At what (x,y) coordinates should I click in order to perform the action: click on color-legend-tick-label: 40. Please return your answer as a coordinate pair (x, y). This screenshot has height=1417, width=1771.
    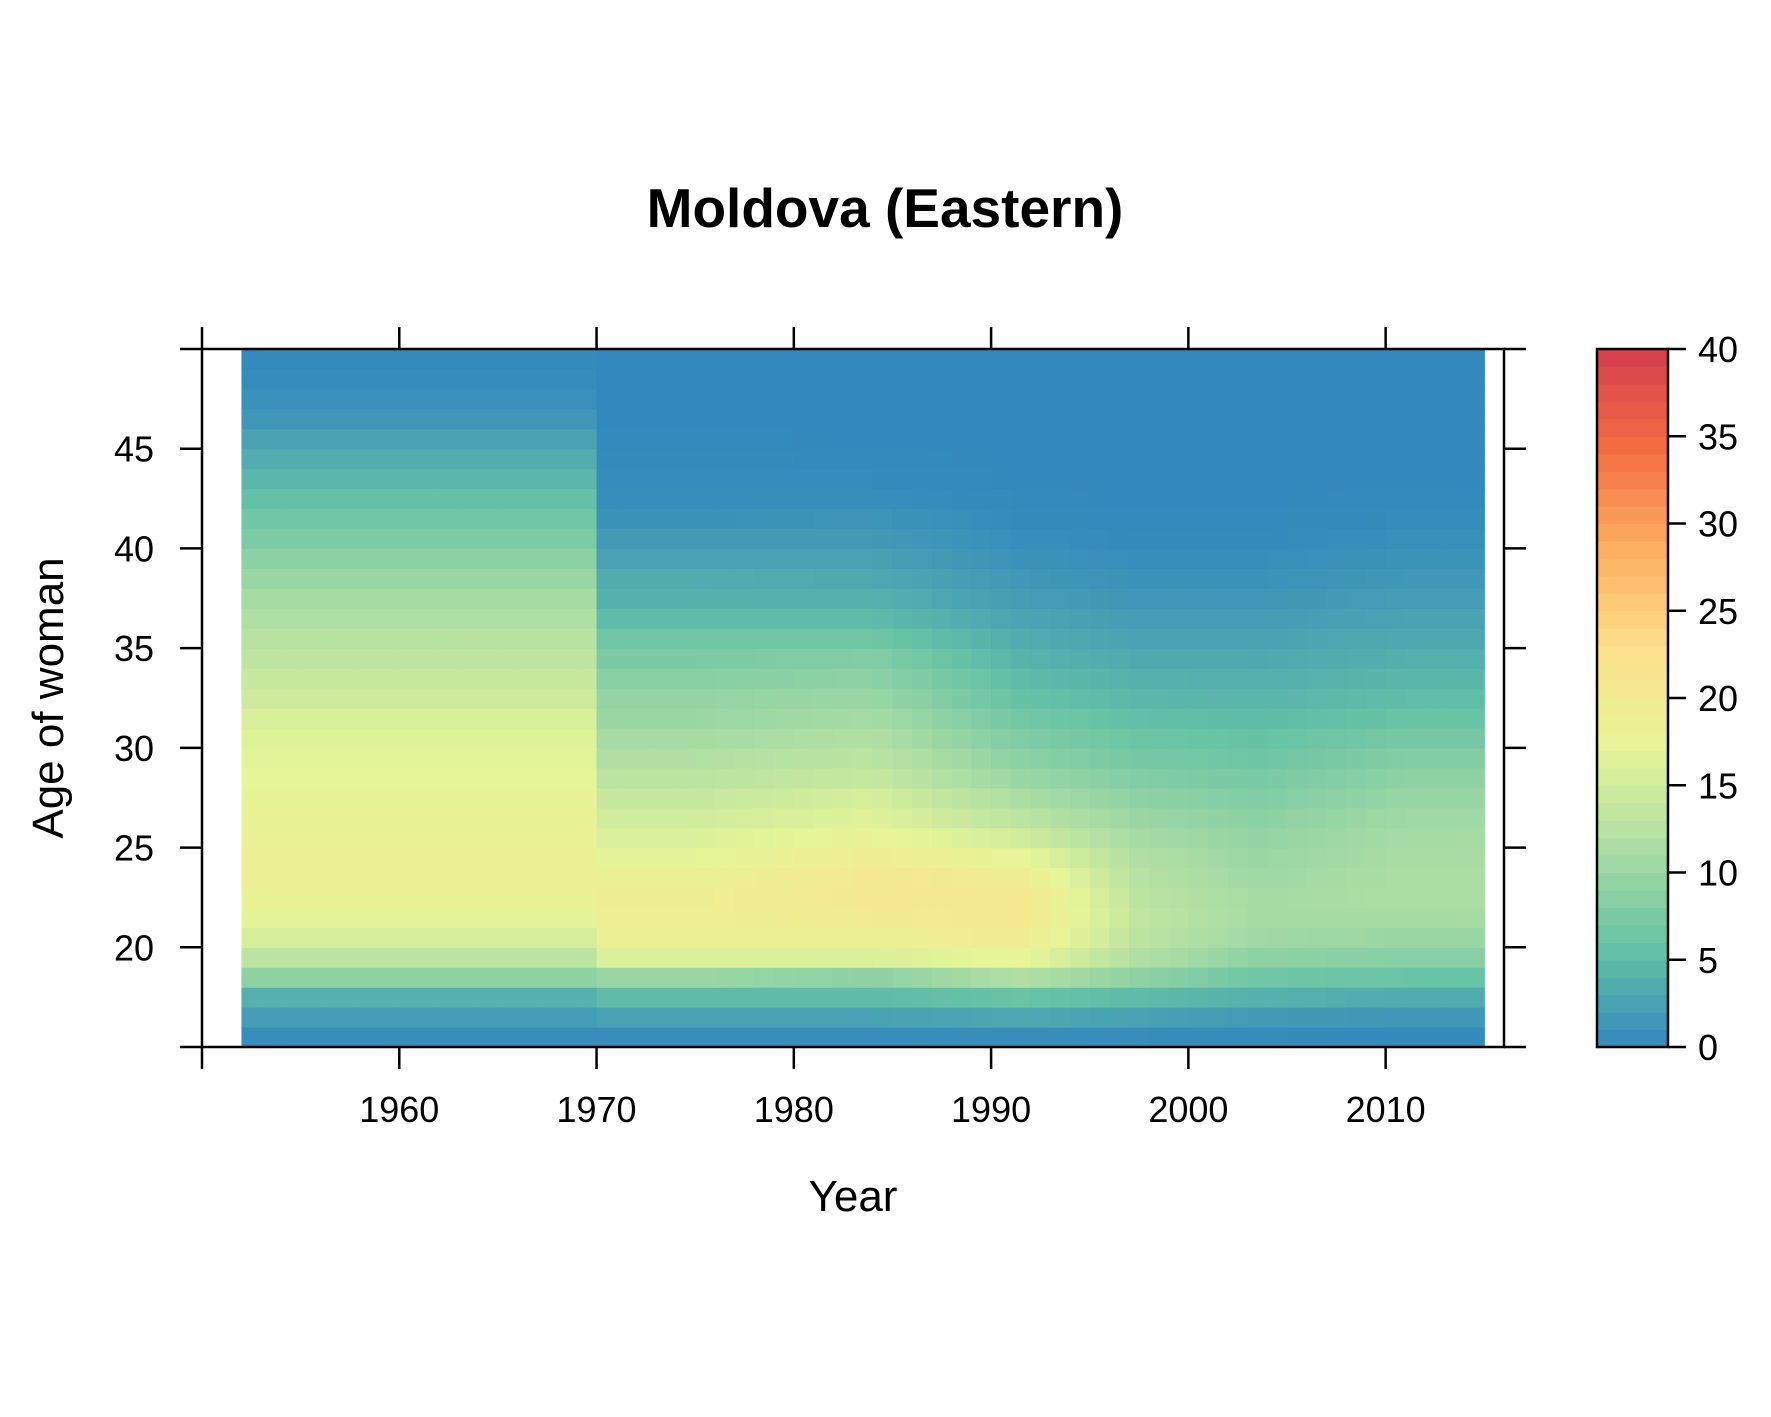
    Looking at the image, I should click on (1718, 349).